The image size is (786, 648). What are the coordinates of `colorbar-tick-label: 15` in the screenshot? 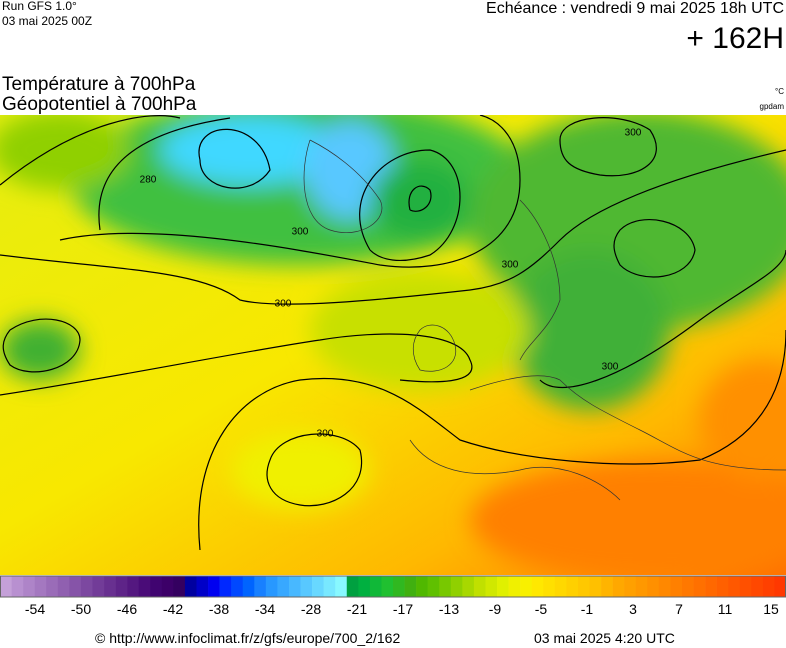 It's located at (771, 609).